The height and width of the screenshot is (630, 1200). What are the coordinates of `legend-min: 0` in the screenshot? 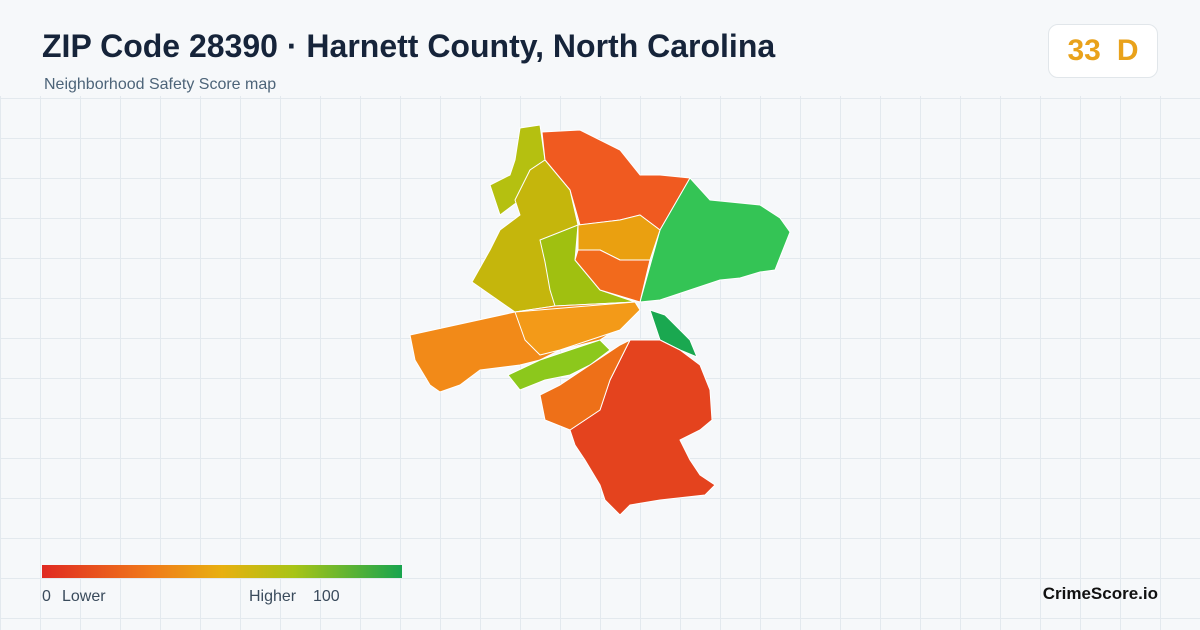 It's located at (46, 596).